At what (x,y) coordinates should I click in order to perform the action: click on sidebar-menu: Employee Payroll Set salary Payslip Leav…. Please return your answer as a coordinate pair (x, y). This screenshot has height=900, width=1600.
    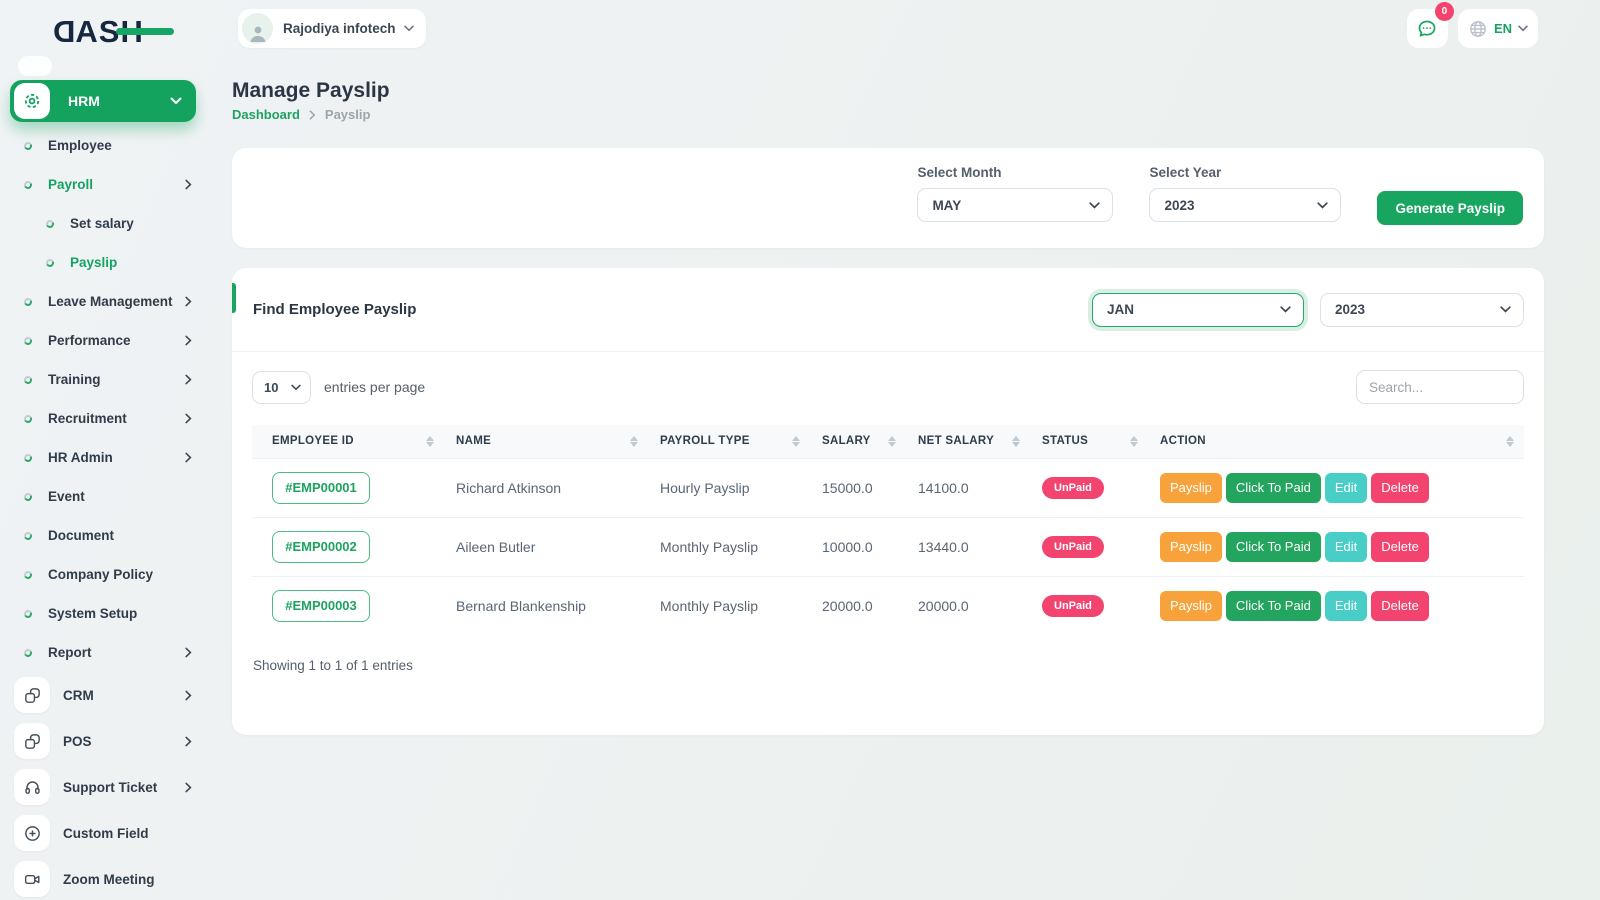
    Looking at the image, I should click on (105, 513).